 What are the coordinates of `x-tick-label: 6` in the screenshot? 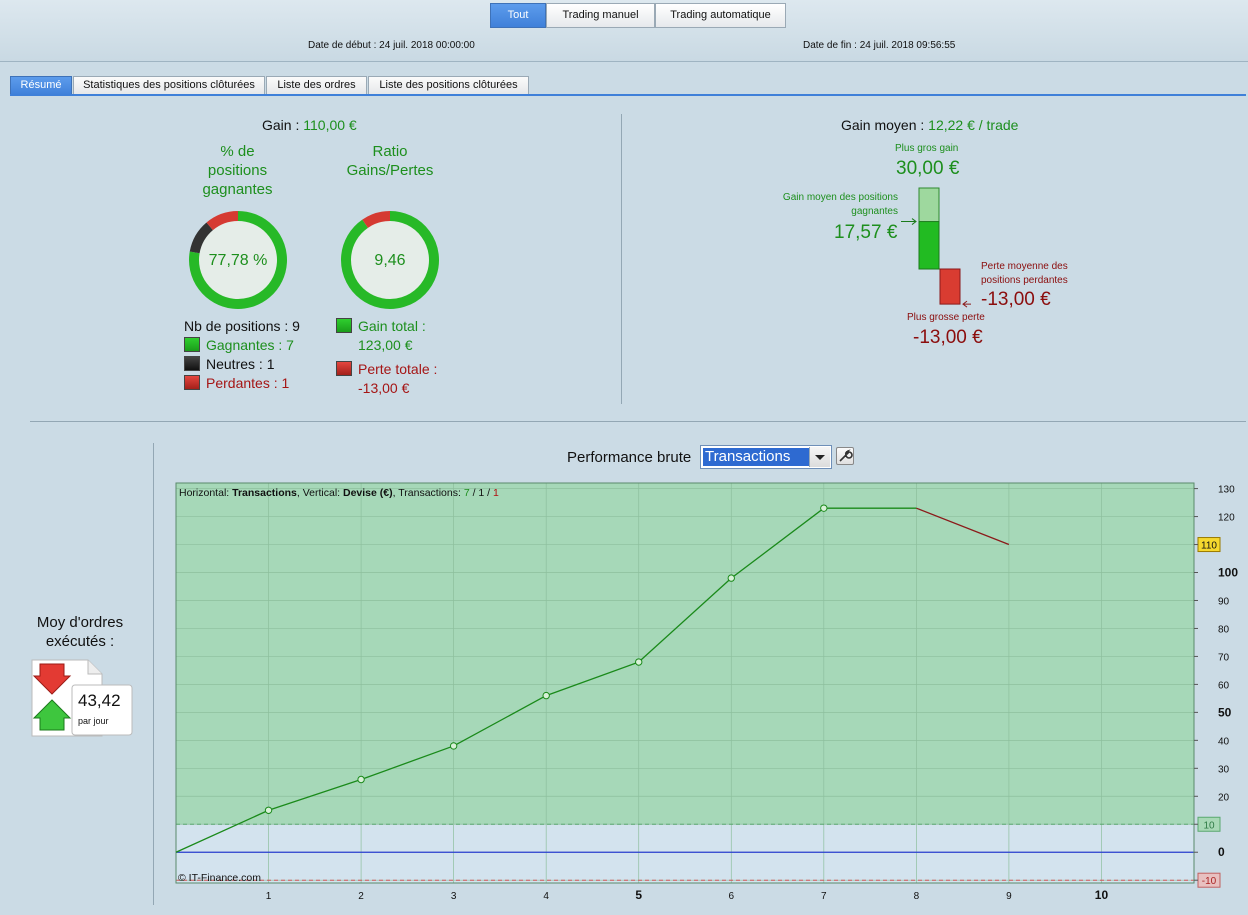 It's located at (731, 896).